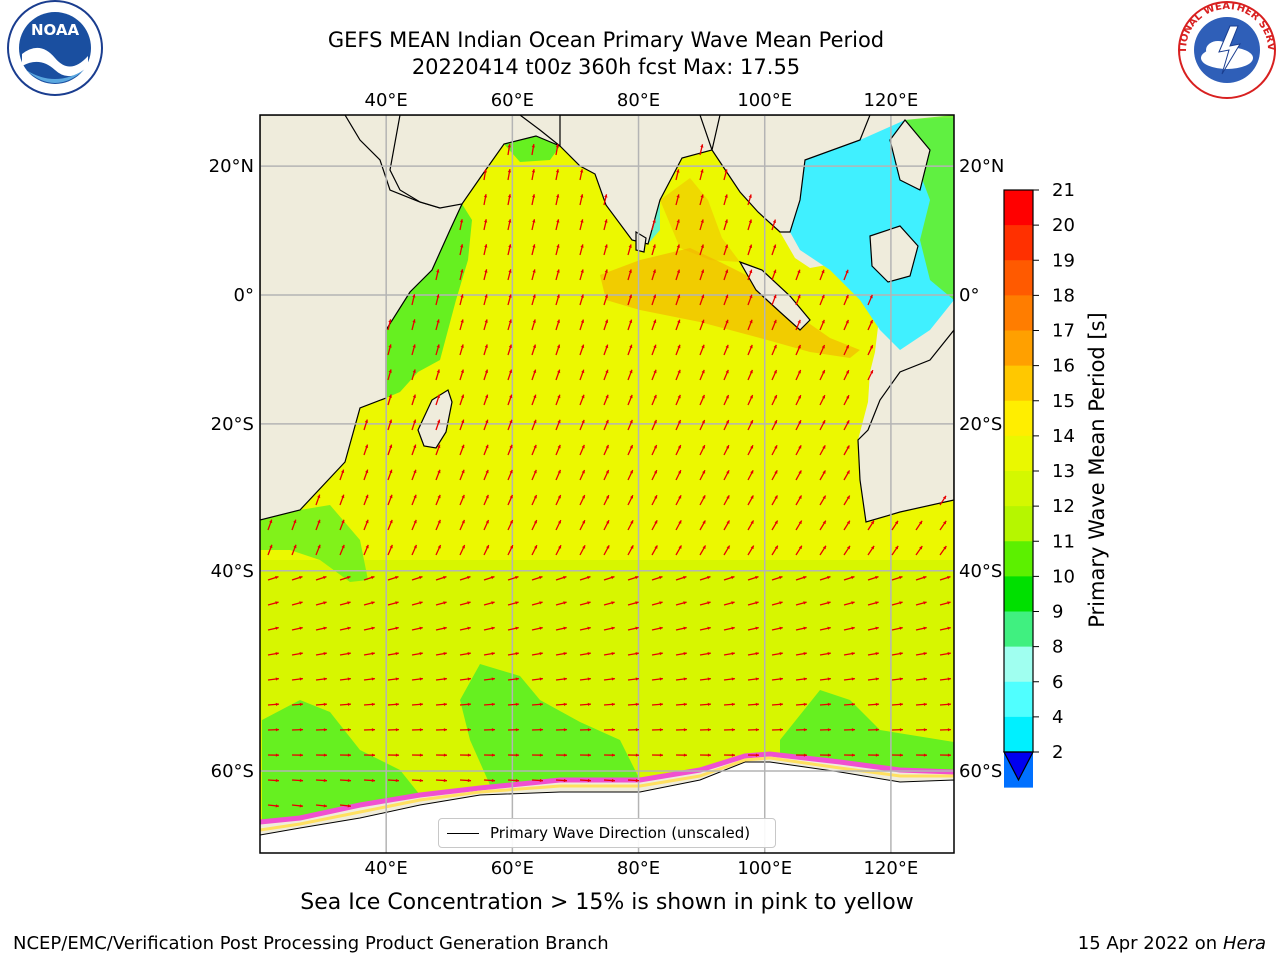 This screenshot has height=960, width=1280. What do you see at coordinates (905, 426) in the screenshot?
I see `australia-landmass` at bounding box center [905, 426].